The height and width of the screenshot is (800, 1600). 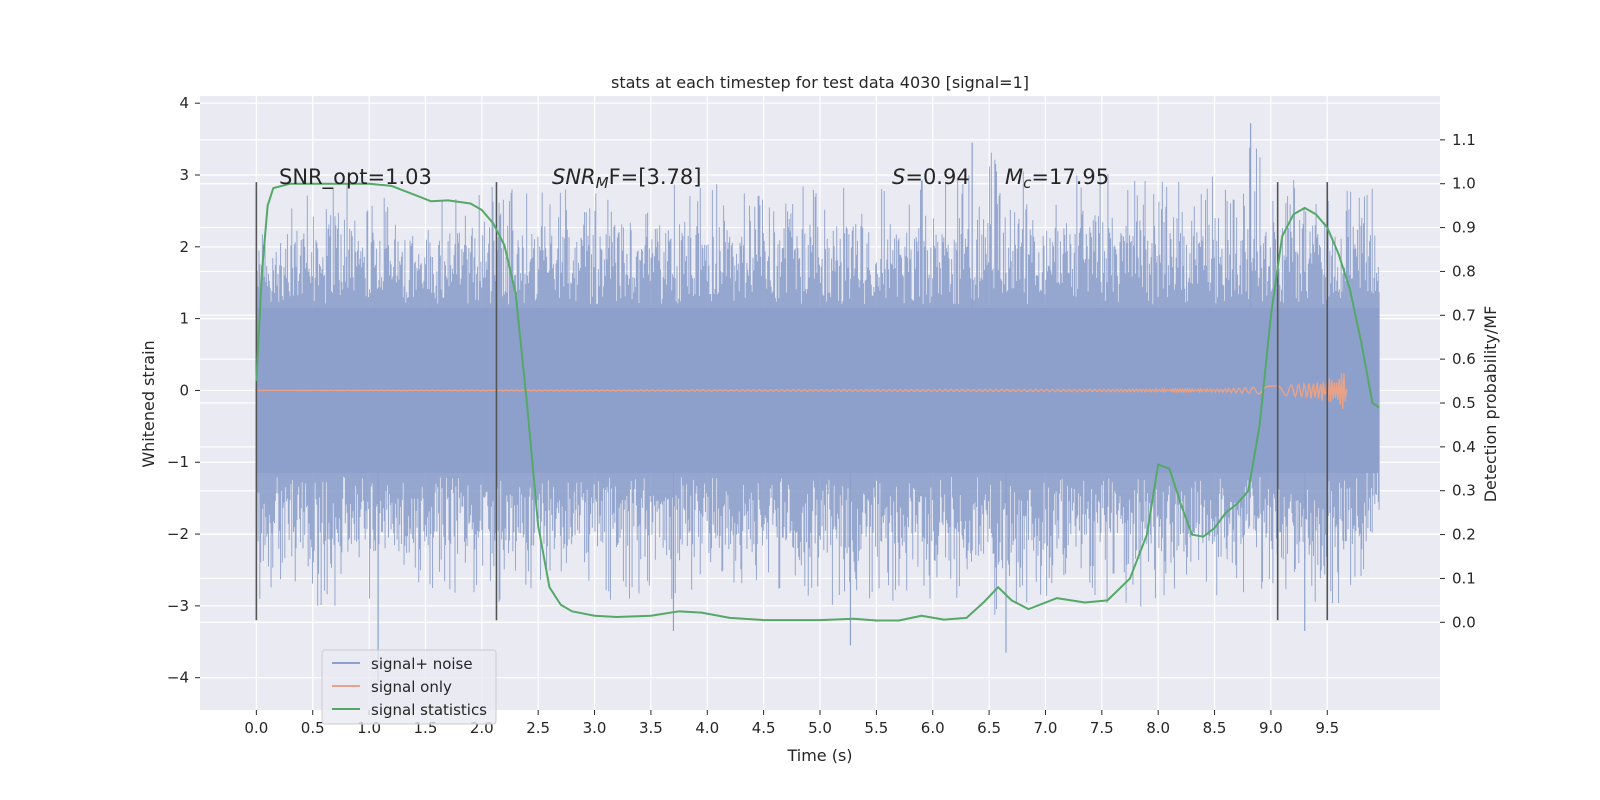 I want to click on y2-axis-ticks: 1.1 1.0 0.9 0.8 0.7 0.6 0.5 0.4 0.3 0.2 0.1 0.0, so click(x=1458, y=381).